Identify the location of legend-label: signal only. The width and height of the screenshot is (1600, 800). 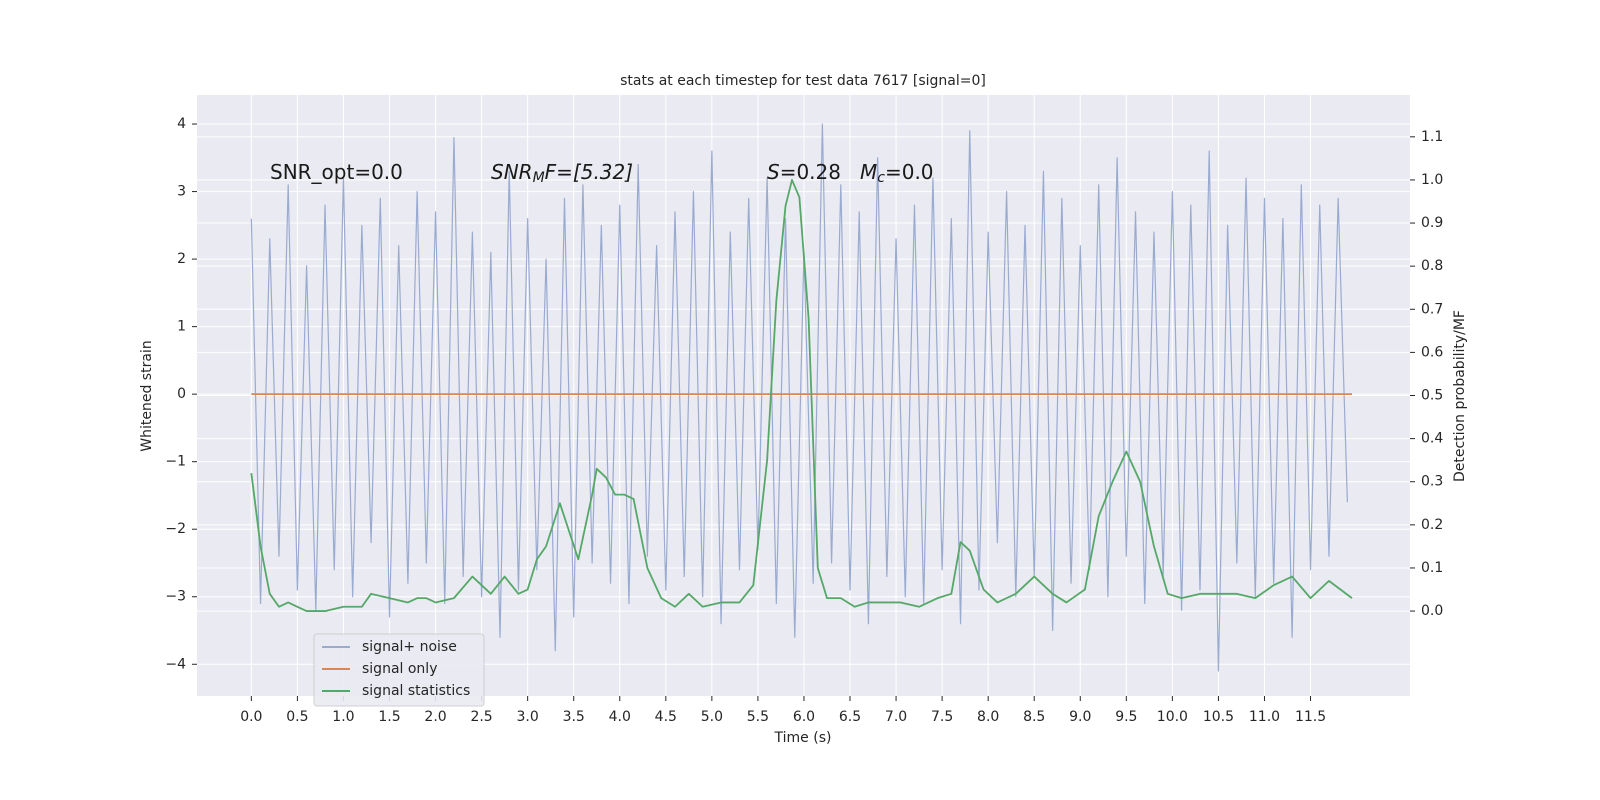
(399, 669).